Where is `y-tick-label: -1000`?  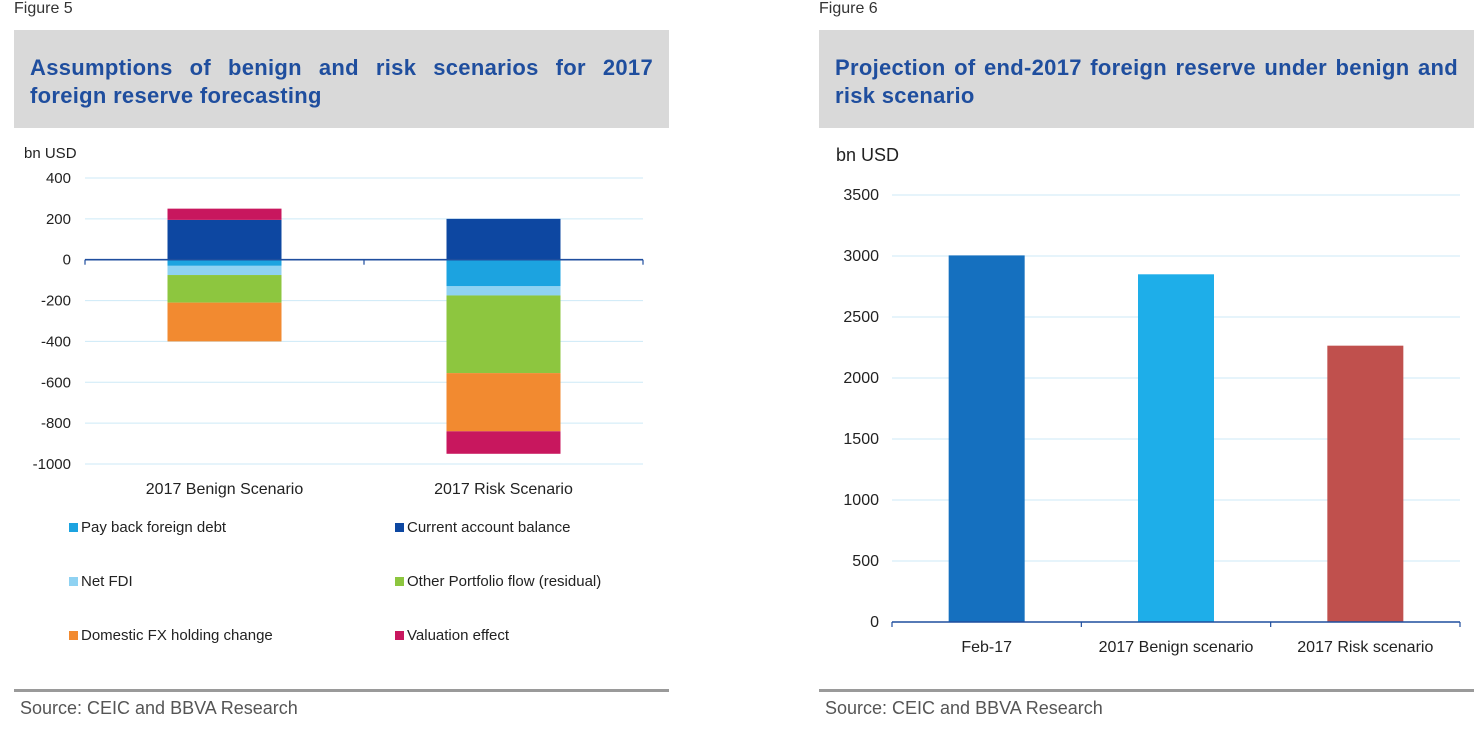
y-tick-label: -1000 is located at coordinates (52, 464).